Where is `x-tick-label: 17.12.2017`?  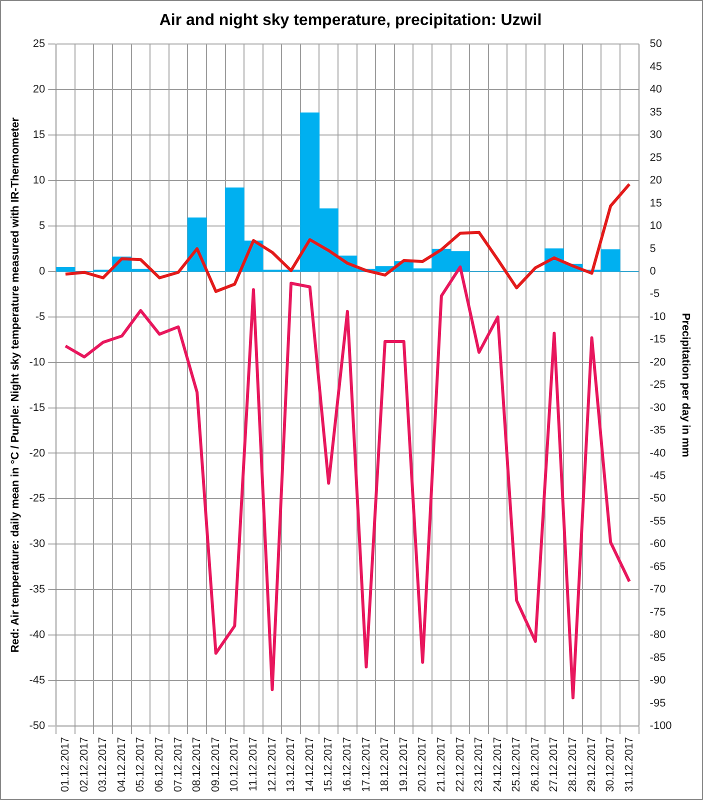 x-tick-label: 17.12.2017 is located at coordinates (366, 764).